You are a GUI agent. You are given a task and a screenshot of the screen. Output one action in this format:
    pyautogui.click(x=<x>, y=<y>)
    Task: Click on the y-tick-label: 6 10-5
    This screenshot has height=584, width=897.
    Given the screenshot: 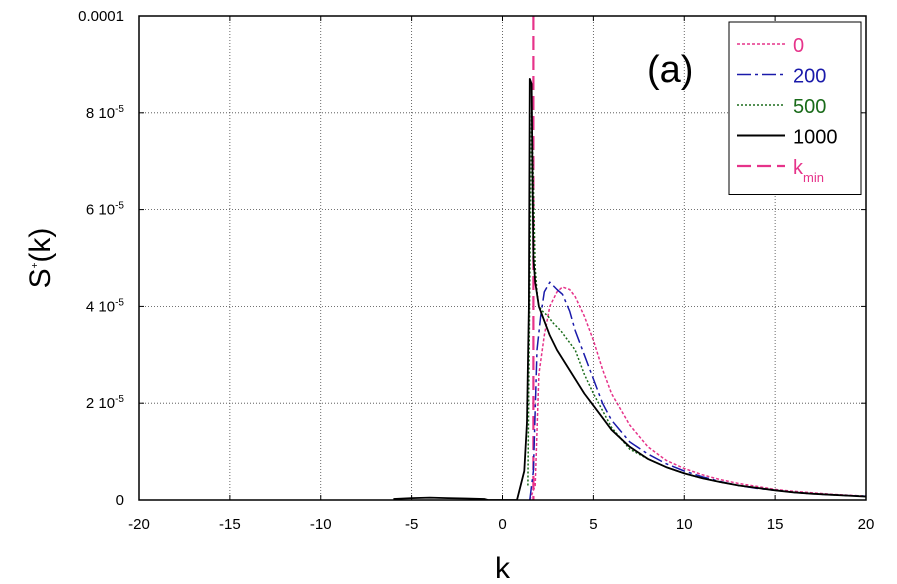 What is the action you would take?
    pyautogui.click(x=105, y=210)
    